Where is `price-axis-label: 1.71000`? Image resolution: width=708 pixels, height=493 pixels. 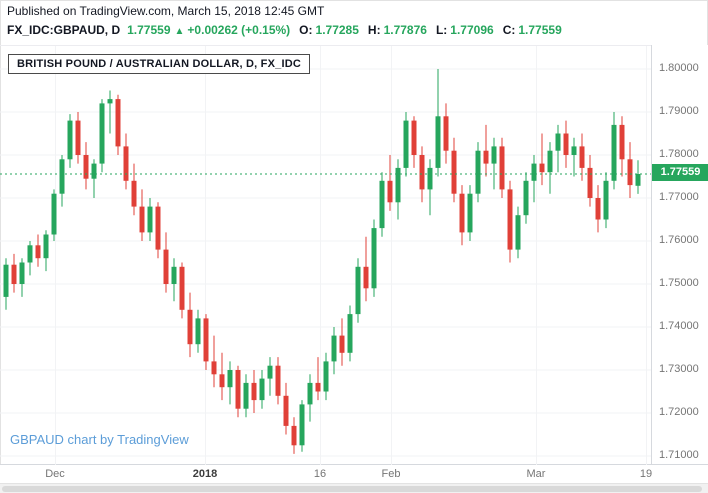
price-axis-label: 1.71000 is located at coordinates (679, 455).